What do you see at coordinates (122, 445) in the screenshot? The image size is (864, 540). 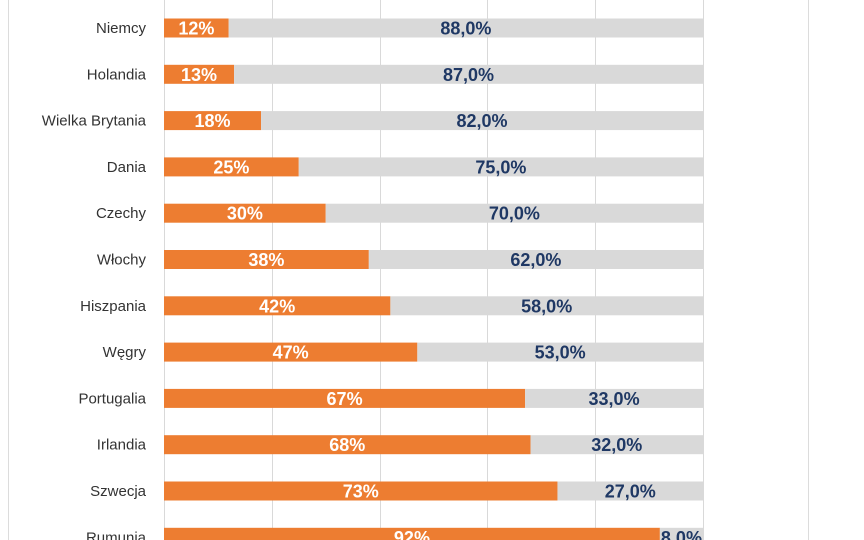 I see `category-label: Irlandia` at bounding box center [122, 445].